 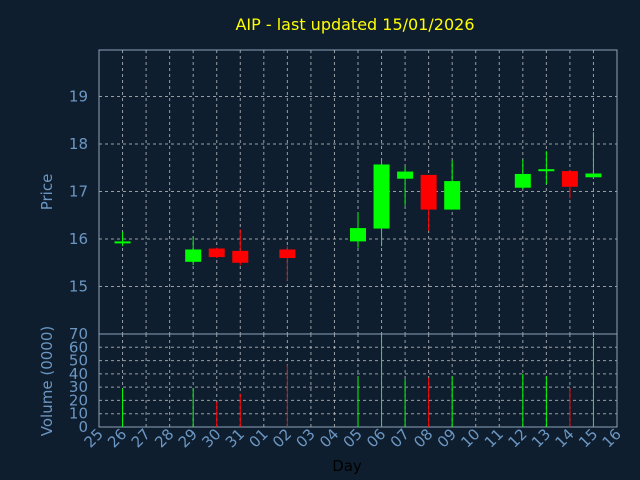 I want to click on volume-tick-label: 10, so click(x=78, y=414).